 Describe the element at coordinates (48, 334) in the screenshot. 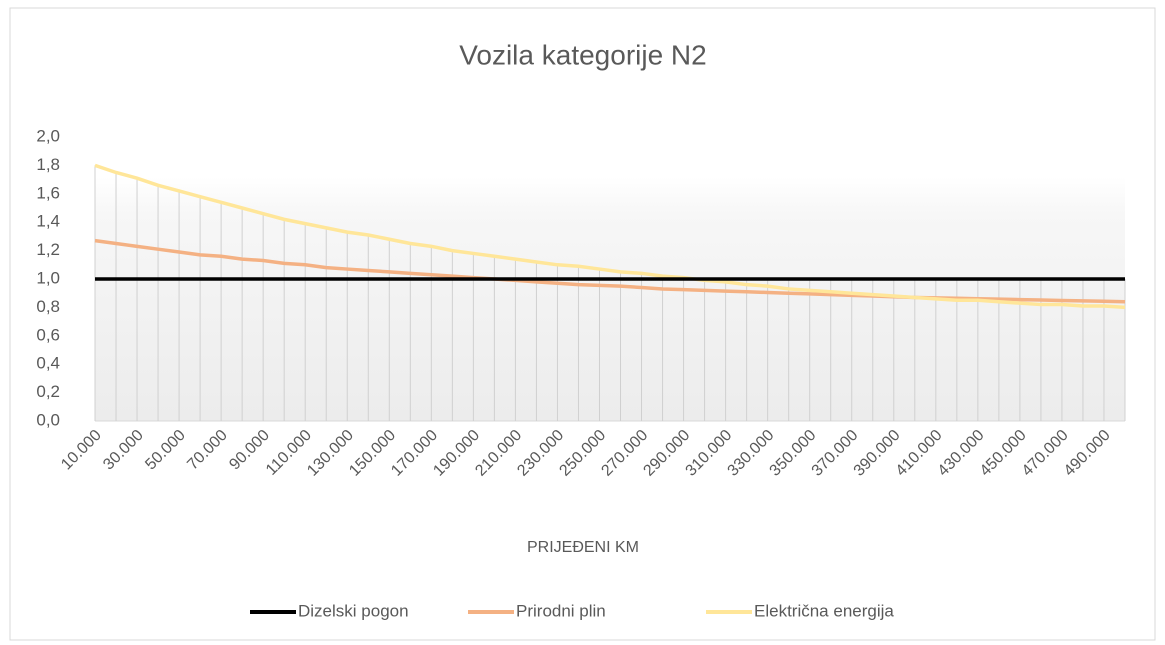

I see `y-tick-label: 0,6` at that location.